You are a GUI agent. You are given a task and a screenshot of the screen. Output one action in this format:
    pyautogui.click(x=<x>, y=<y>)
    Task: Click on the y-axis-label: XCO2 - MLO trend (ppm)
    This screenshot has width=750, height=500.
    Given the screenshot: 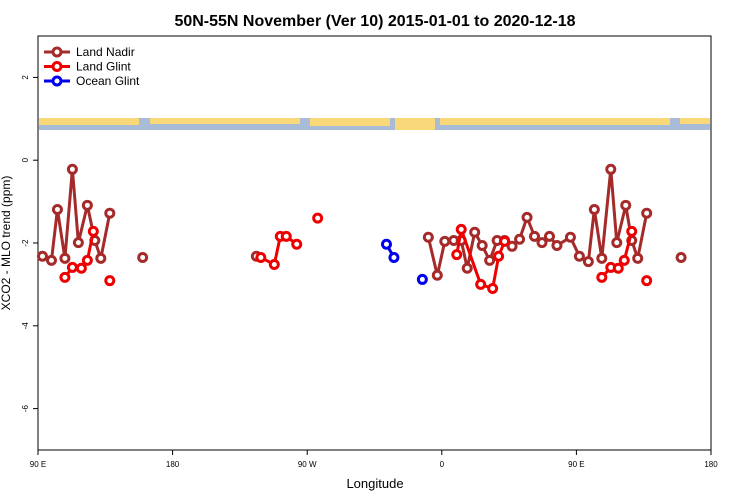 What is the action you would take?
    pyautogui.click(x=6, y=243)
    